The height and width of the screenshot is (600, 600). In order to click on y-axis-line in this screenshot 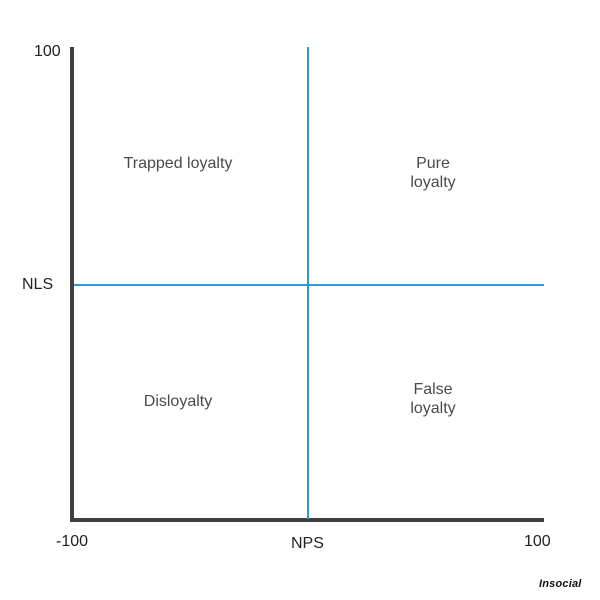, I will do `click(72, 284)`.